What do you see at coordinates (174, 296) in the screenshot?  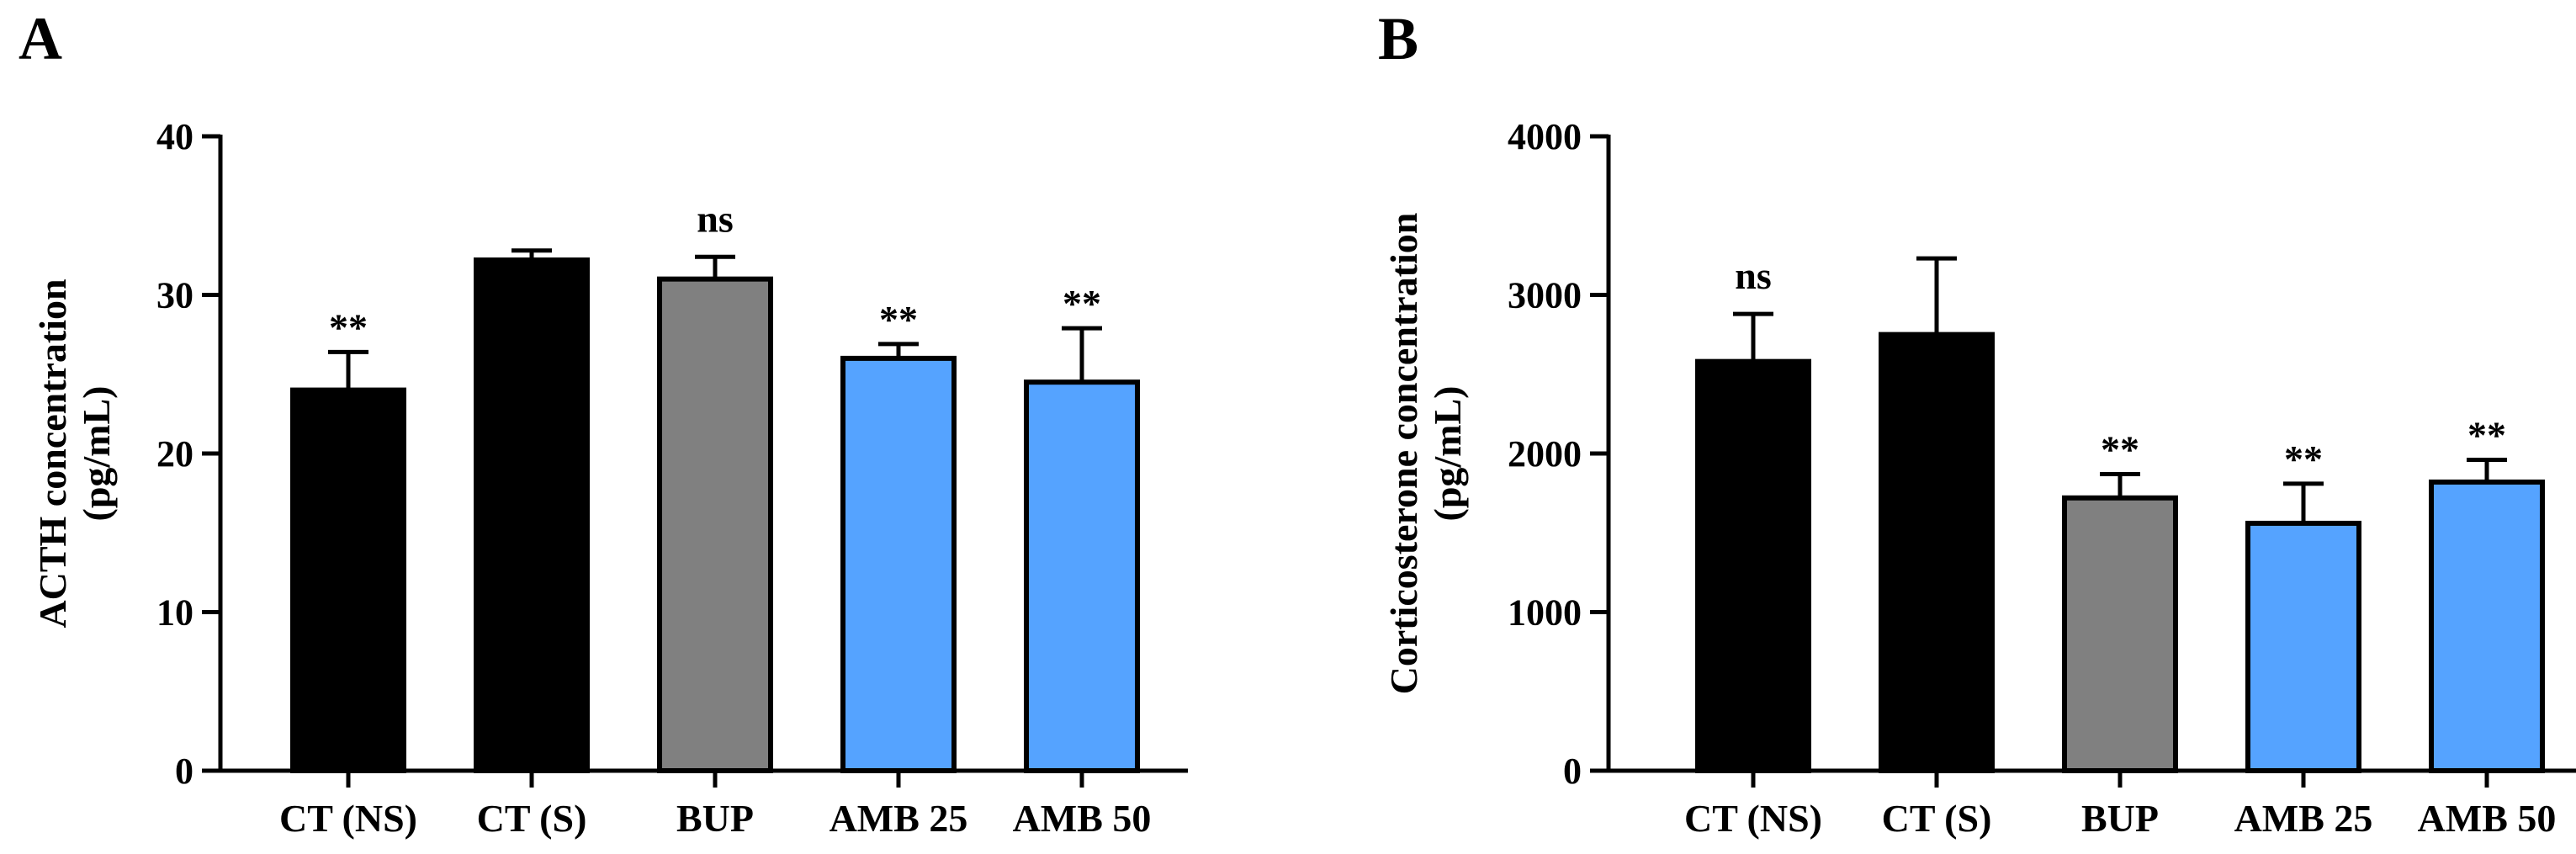 I see `y-tick-label: 30` at bounding box center [174, 296].